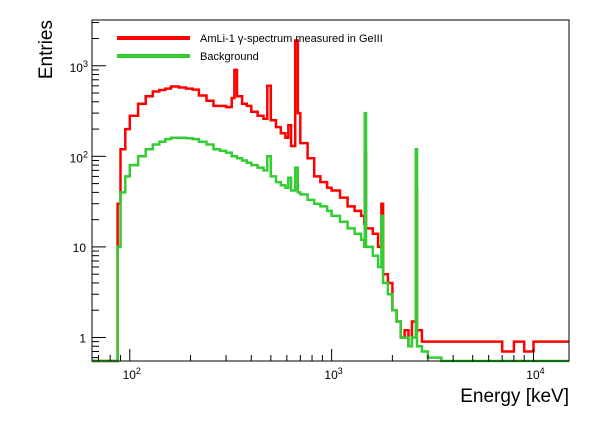  What do you see at coordinates (229, 57) in the screenshot?
I see `legend-label-background: Background` at bounding box center [229, 57].